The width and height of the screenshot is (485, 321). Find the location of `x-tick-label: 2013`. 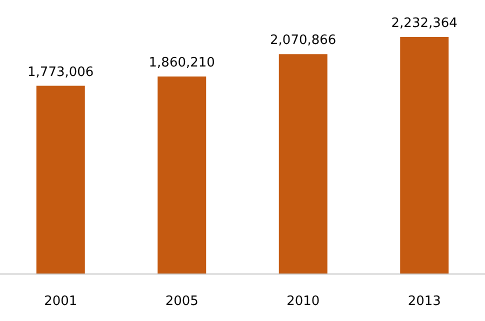

x-tick-label: 2013 is located at coordinates (424, 301).